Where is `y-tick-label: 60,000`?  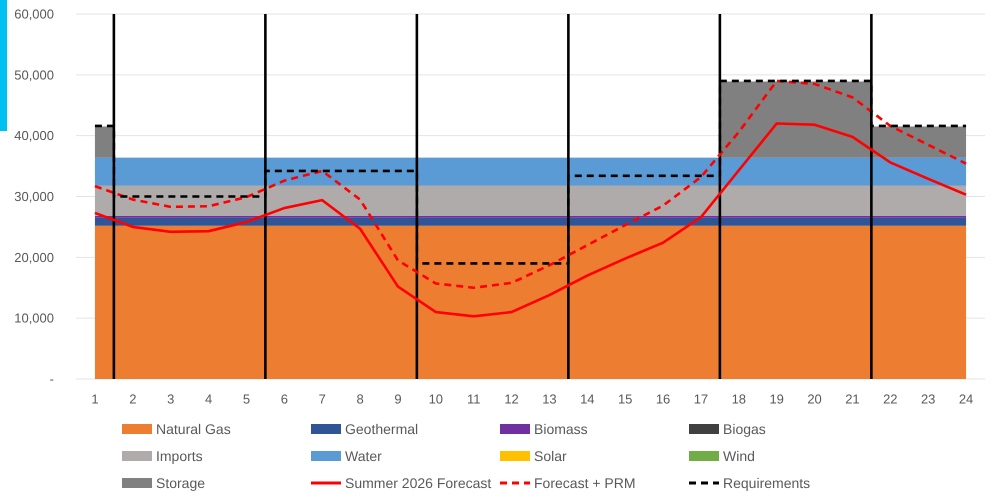 y-tick-label: 60,000 is located at coordinates (34, 14).